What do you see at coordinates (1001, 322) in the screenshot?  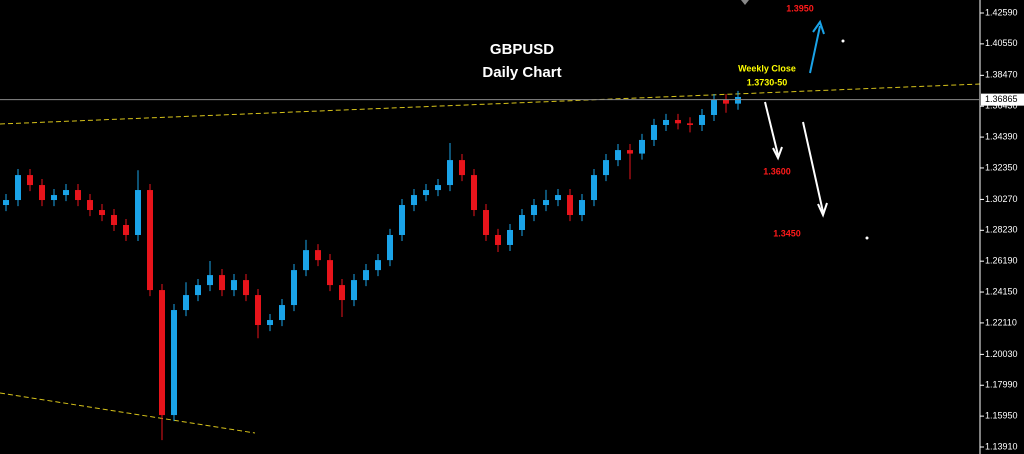 I see `y-tick-label: 1.22110` at bounding box center [1001, 322].